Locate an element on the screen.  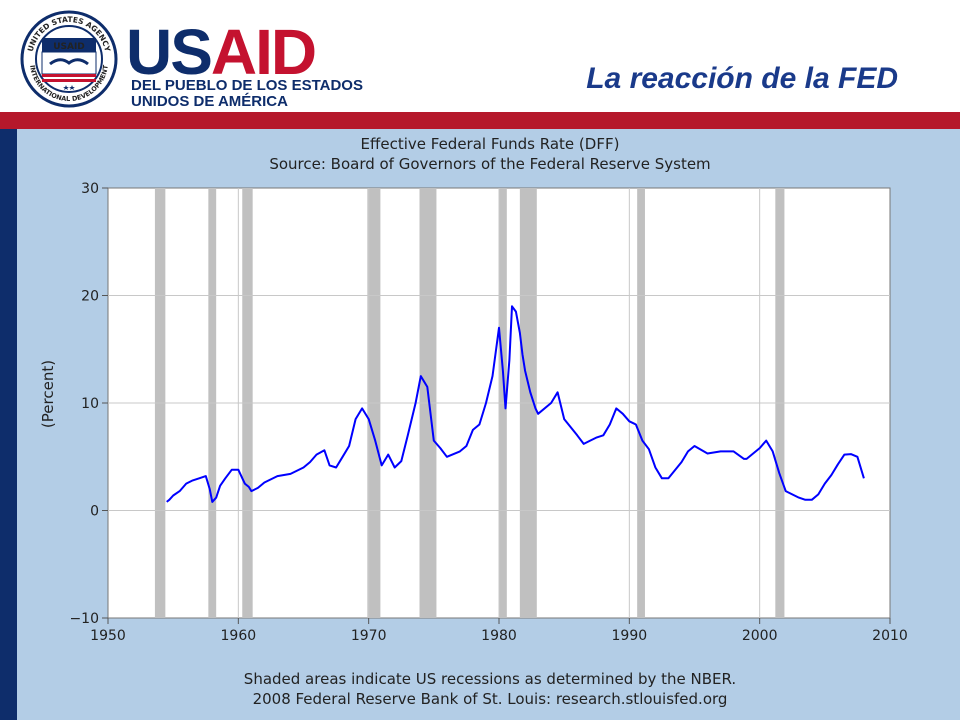
y-axis-ticks: −10 0 10 20 30 is located at coordinates (88, 404).